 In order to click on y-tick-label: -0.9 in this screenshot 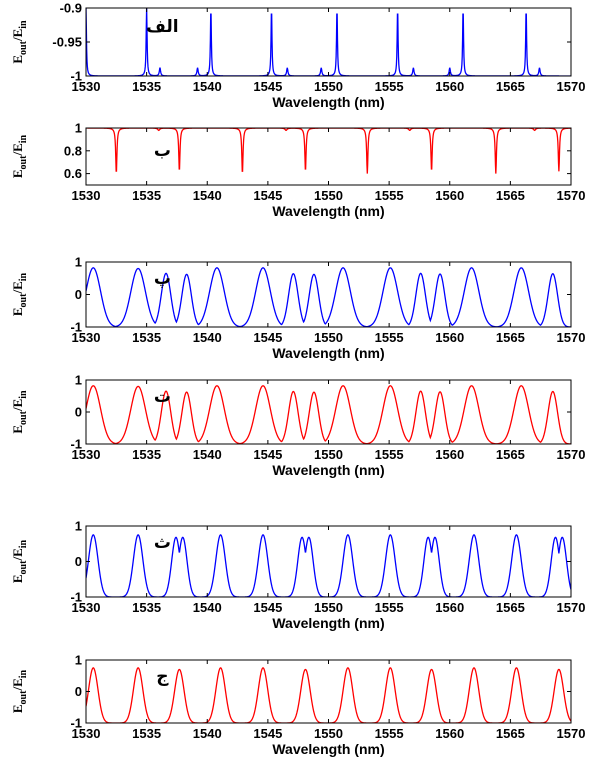, I will do `click(71, 8)`.